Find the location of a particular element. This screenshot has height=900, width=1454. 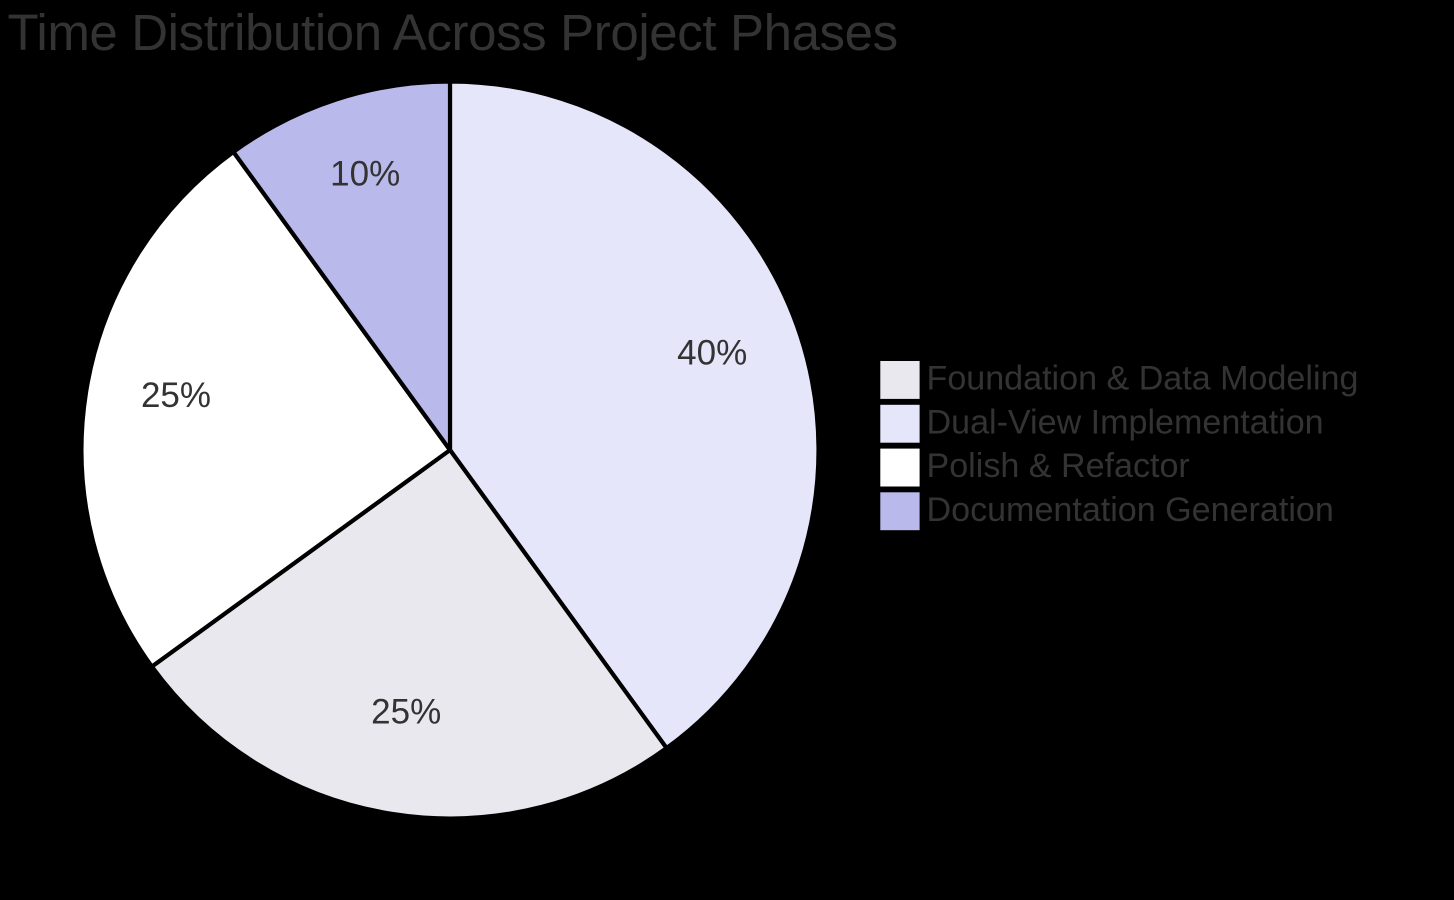

svg-text: Polish & Refactor is located at coordinates (1058, 466).